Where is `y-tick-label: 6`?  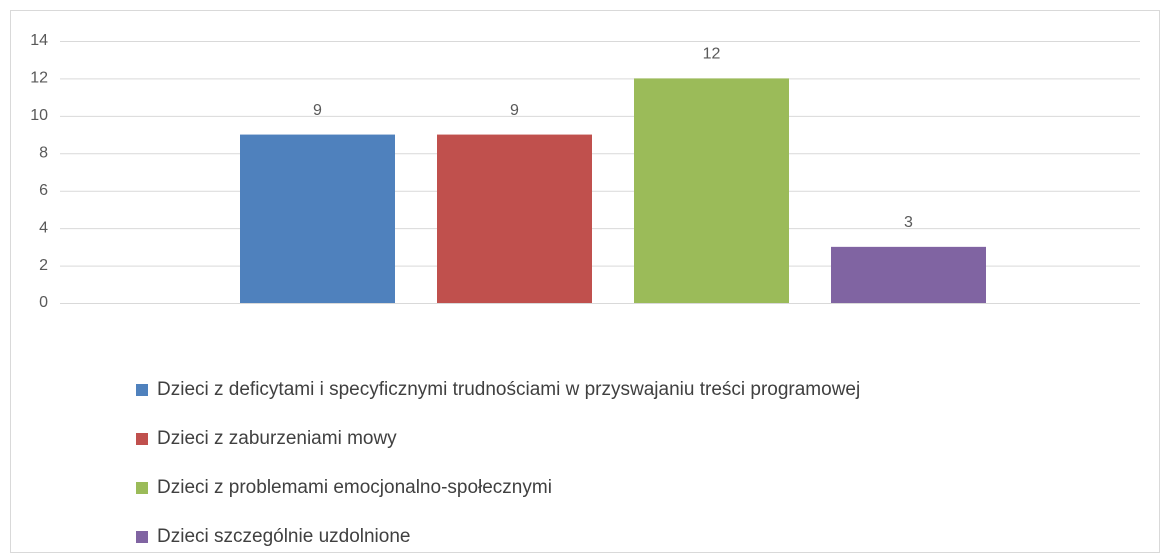 y-tick-label: 6 is located at coordinates (43, 190).